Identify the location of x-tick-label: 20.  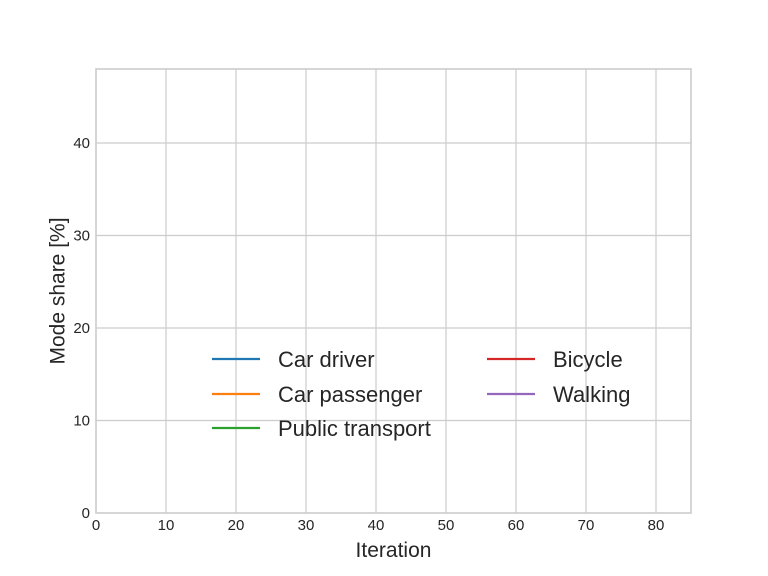
(236, 525).